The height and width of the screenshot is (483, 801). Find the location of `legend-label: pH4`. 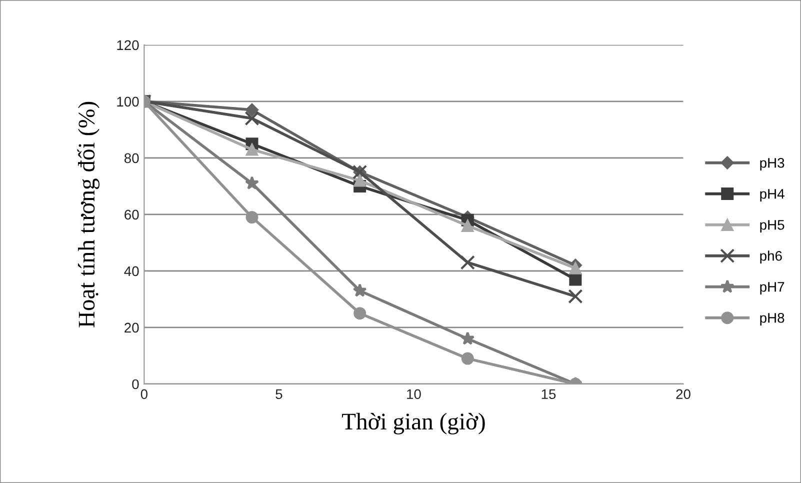

legend-label: pH4 is located at coordinates (772, 195).